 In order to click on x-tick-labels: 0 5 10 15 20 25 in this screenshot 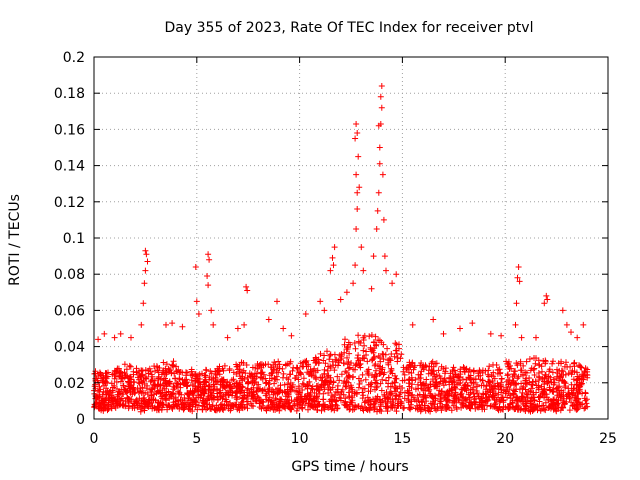, I will do `click(353, 439)`.